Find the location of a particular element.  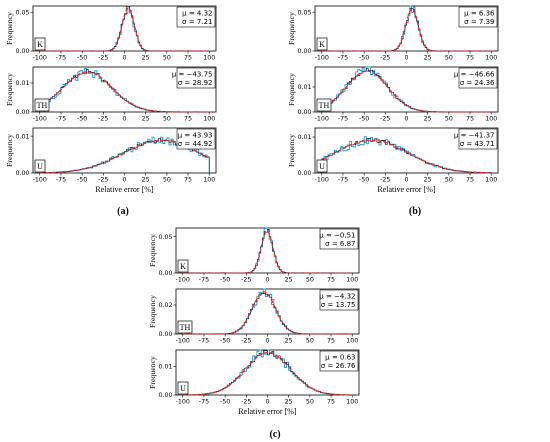

y-tick-label: 0.02 is located at coordinates (165, 305).